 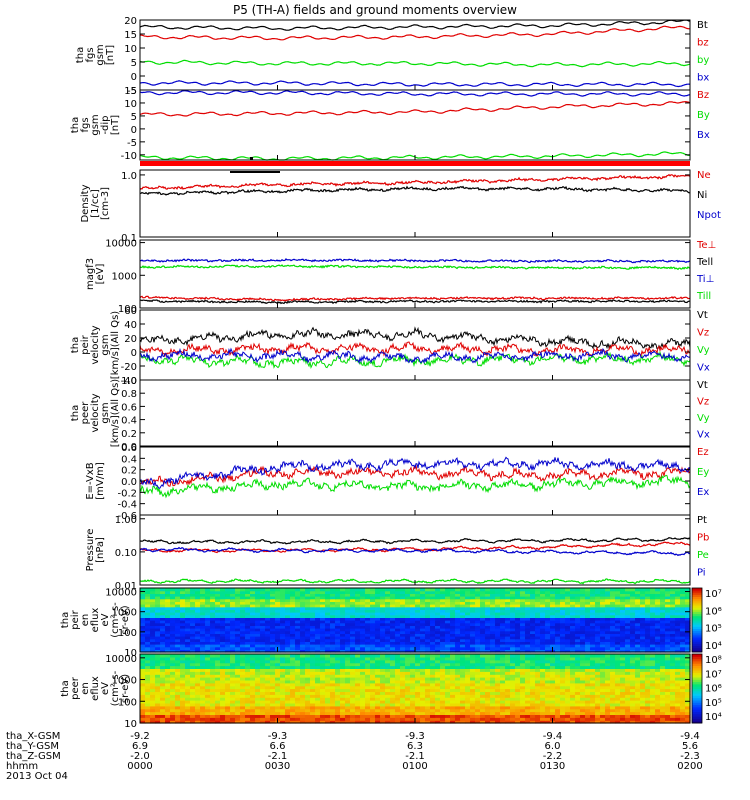 I want to click on y-axis-label-line: tha, so click(x=80, y=55).